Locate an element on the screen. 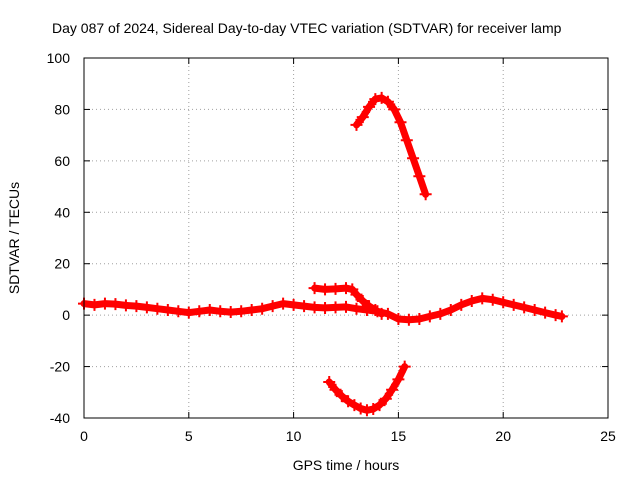 The width and height of the screenshot is (640, 480). y-tick-label: 80 is located at coordinates (62, 109).